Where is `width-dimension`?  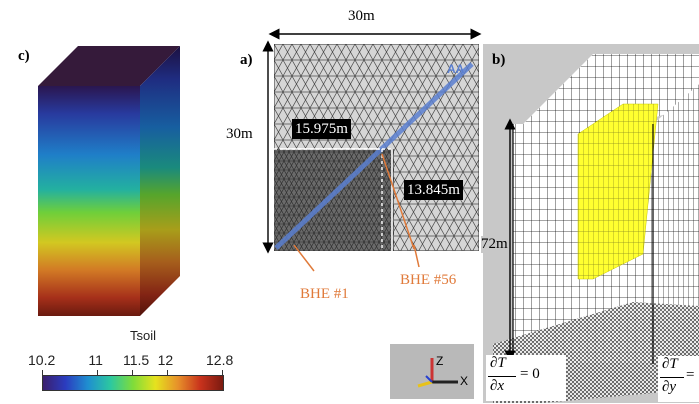
width-dimension is located at coordinates (375, 34).